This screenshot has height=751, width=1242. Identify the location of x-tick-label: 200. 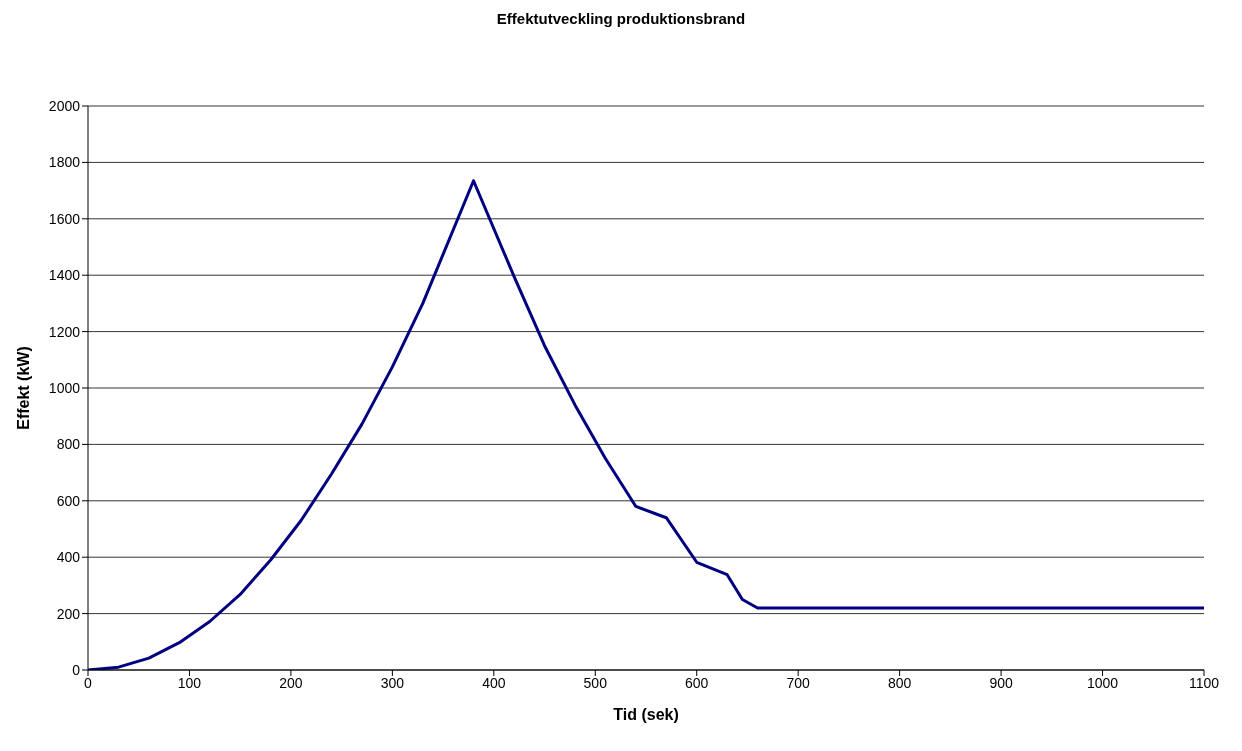
(291, 682).